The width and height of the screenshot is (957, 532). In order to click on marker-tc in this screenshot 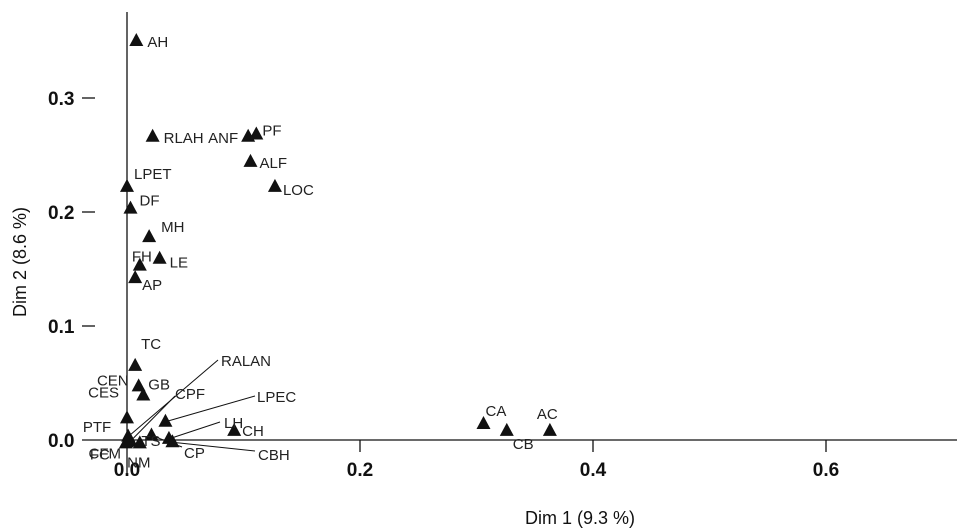, I will do `click(135, 364)`.